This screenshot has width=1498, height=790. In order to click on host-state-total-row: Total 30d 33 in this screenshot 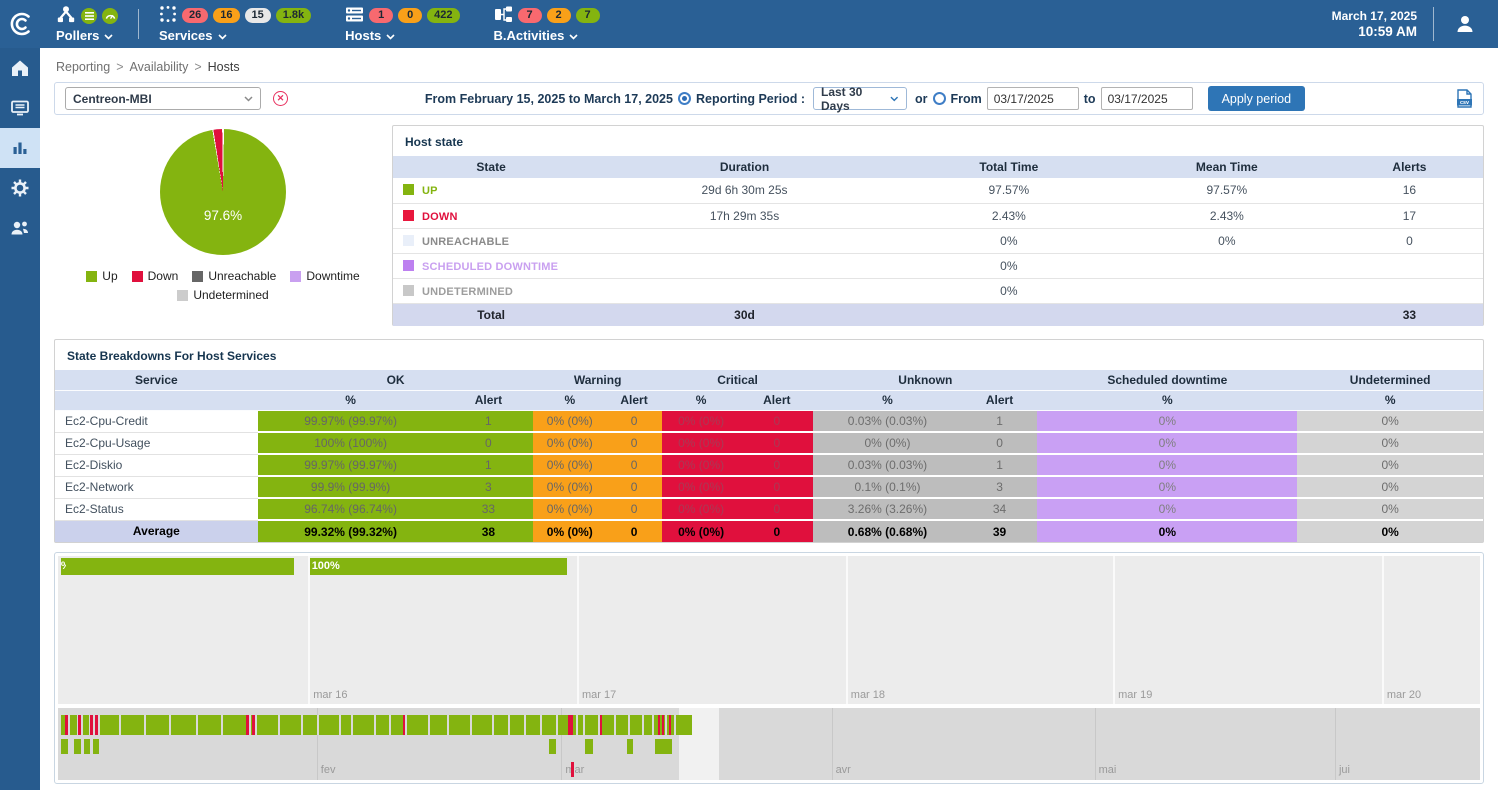, I will do `click(938, 314)`.